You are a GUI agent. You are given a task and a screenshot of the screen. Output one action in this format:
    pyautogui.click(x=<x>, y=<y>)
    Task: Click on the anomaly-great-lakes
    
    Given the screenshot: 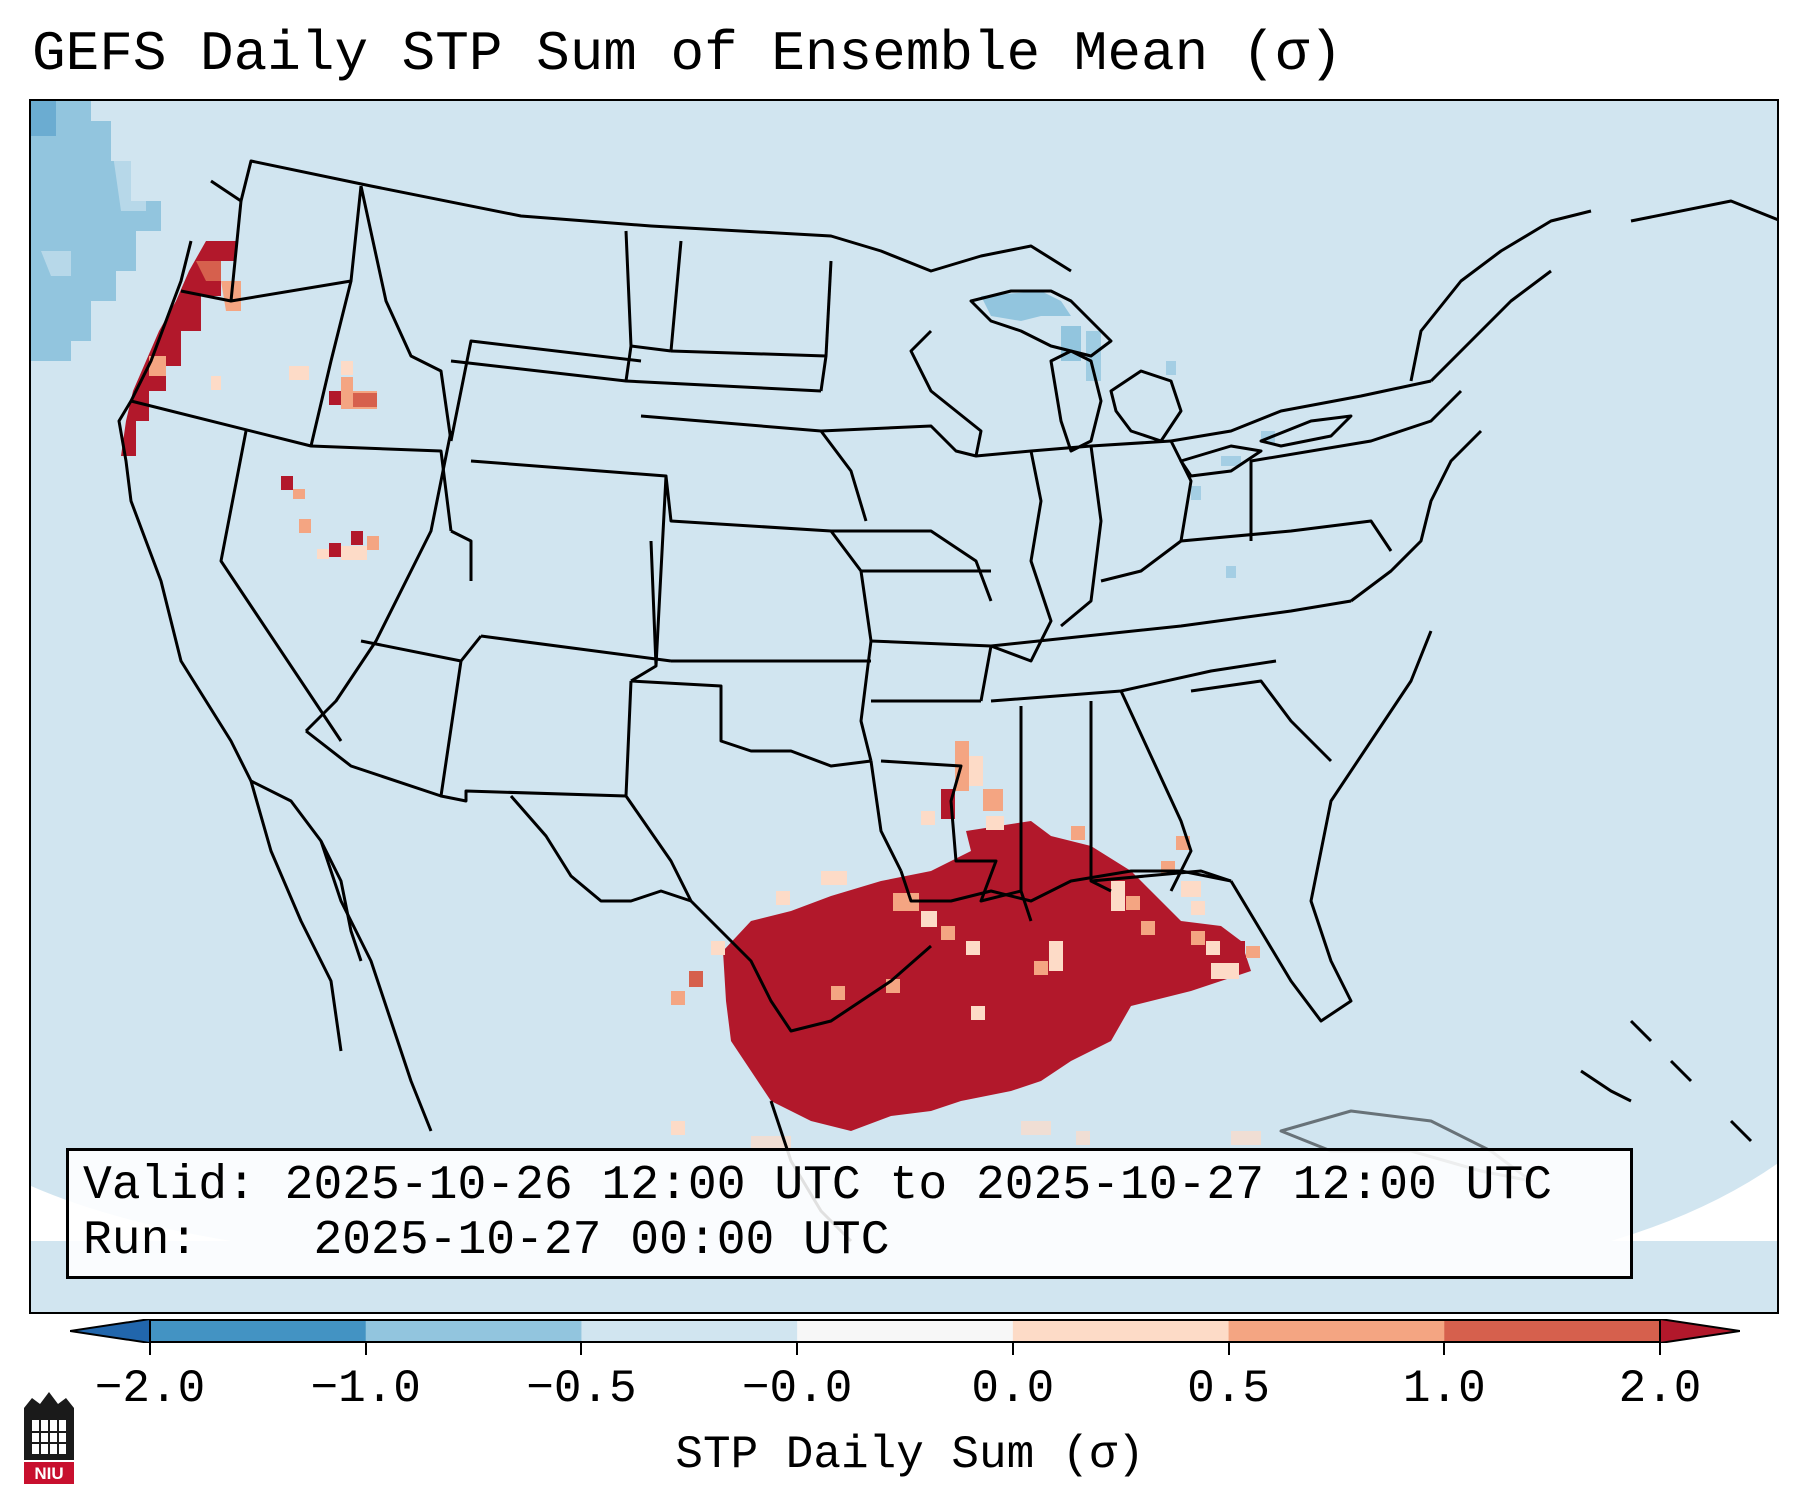 What is the action you would take?
    pyautogui.click(x=1128, y=434)
    